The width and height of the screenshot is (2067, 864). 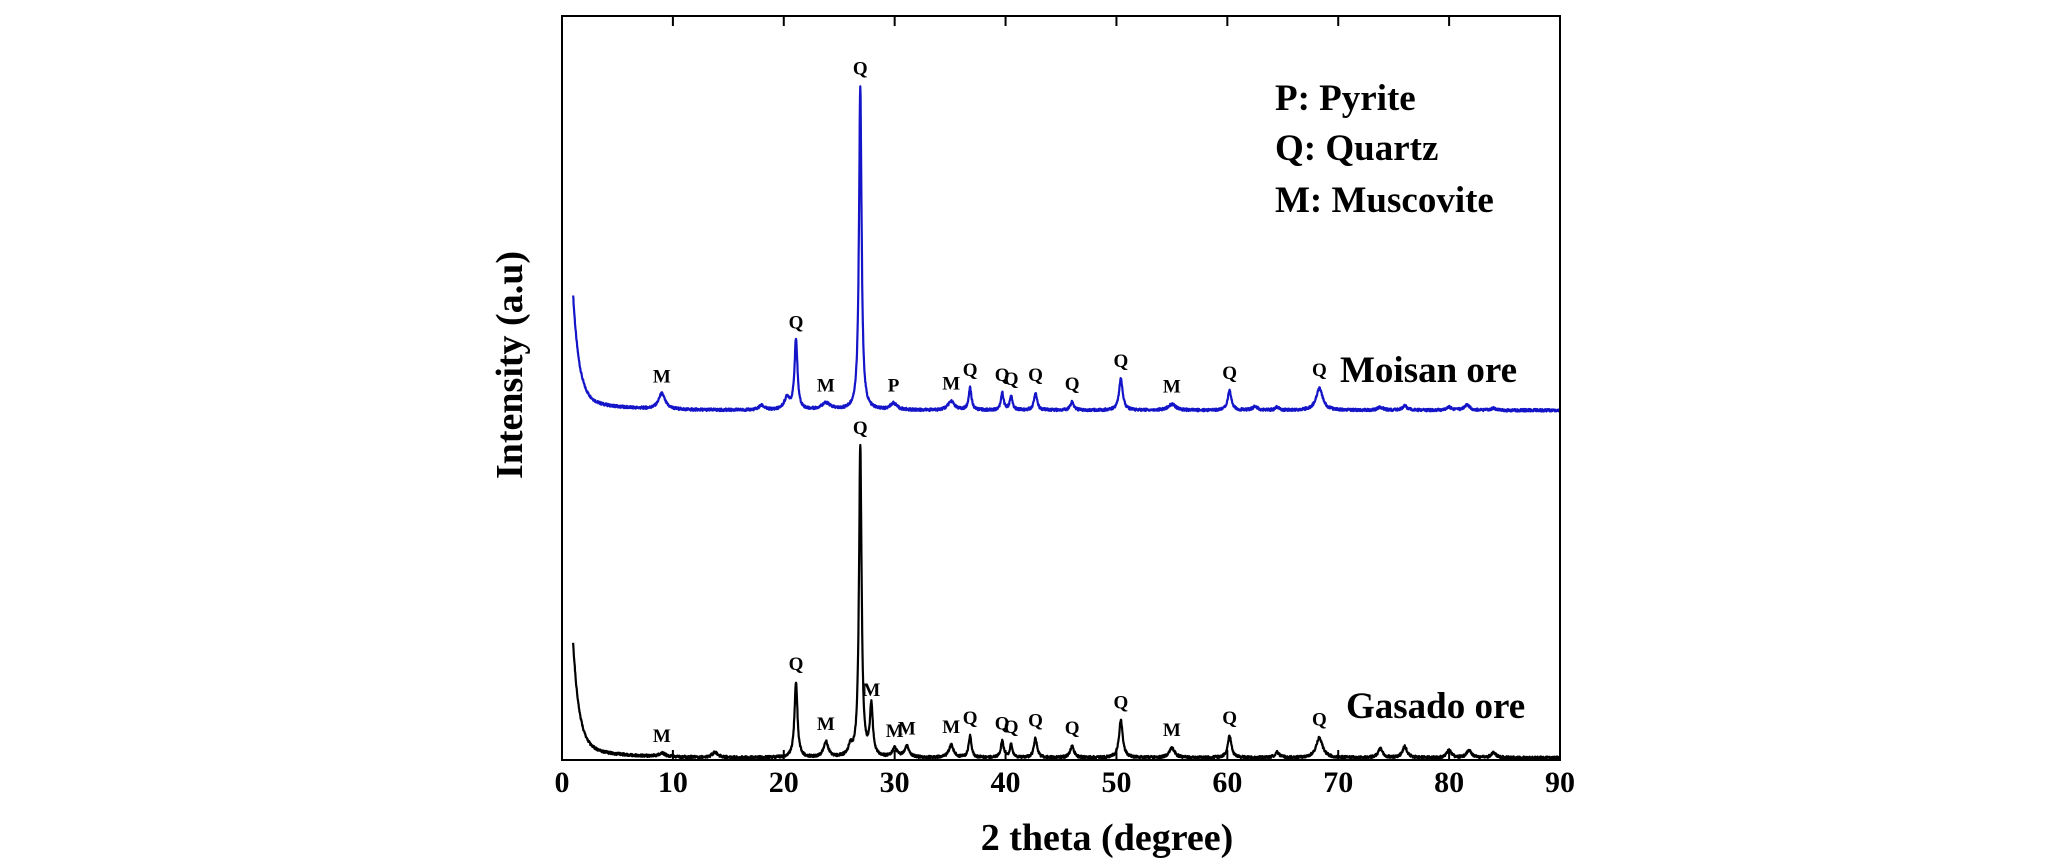 I want to click on legend-entry-quartz: Q: Quartz, so click(x=1356, y=148).